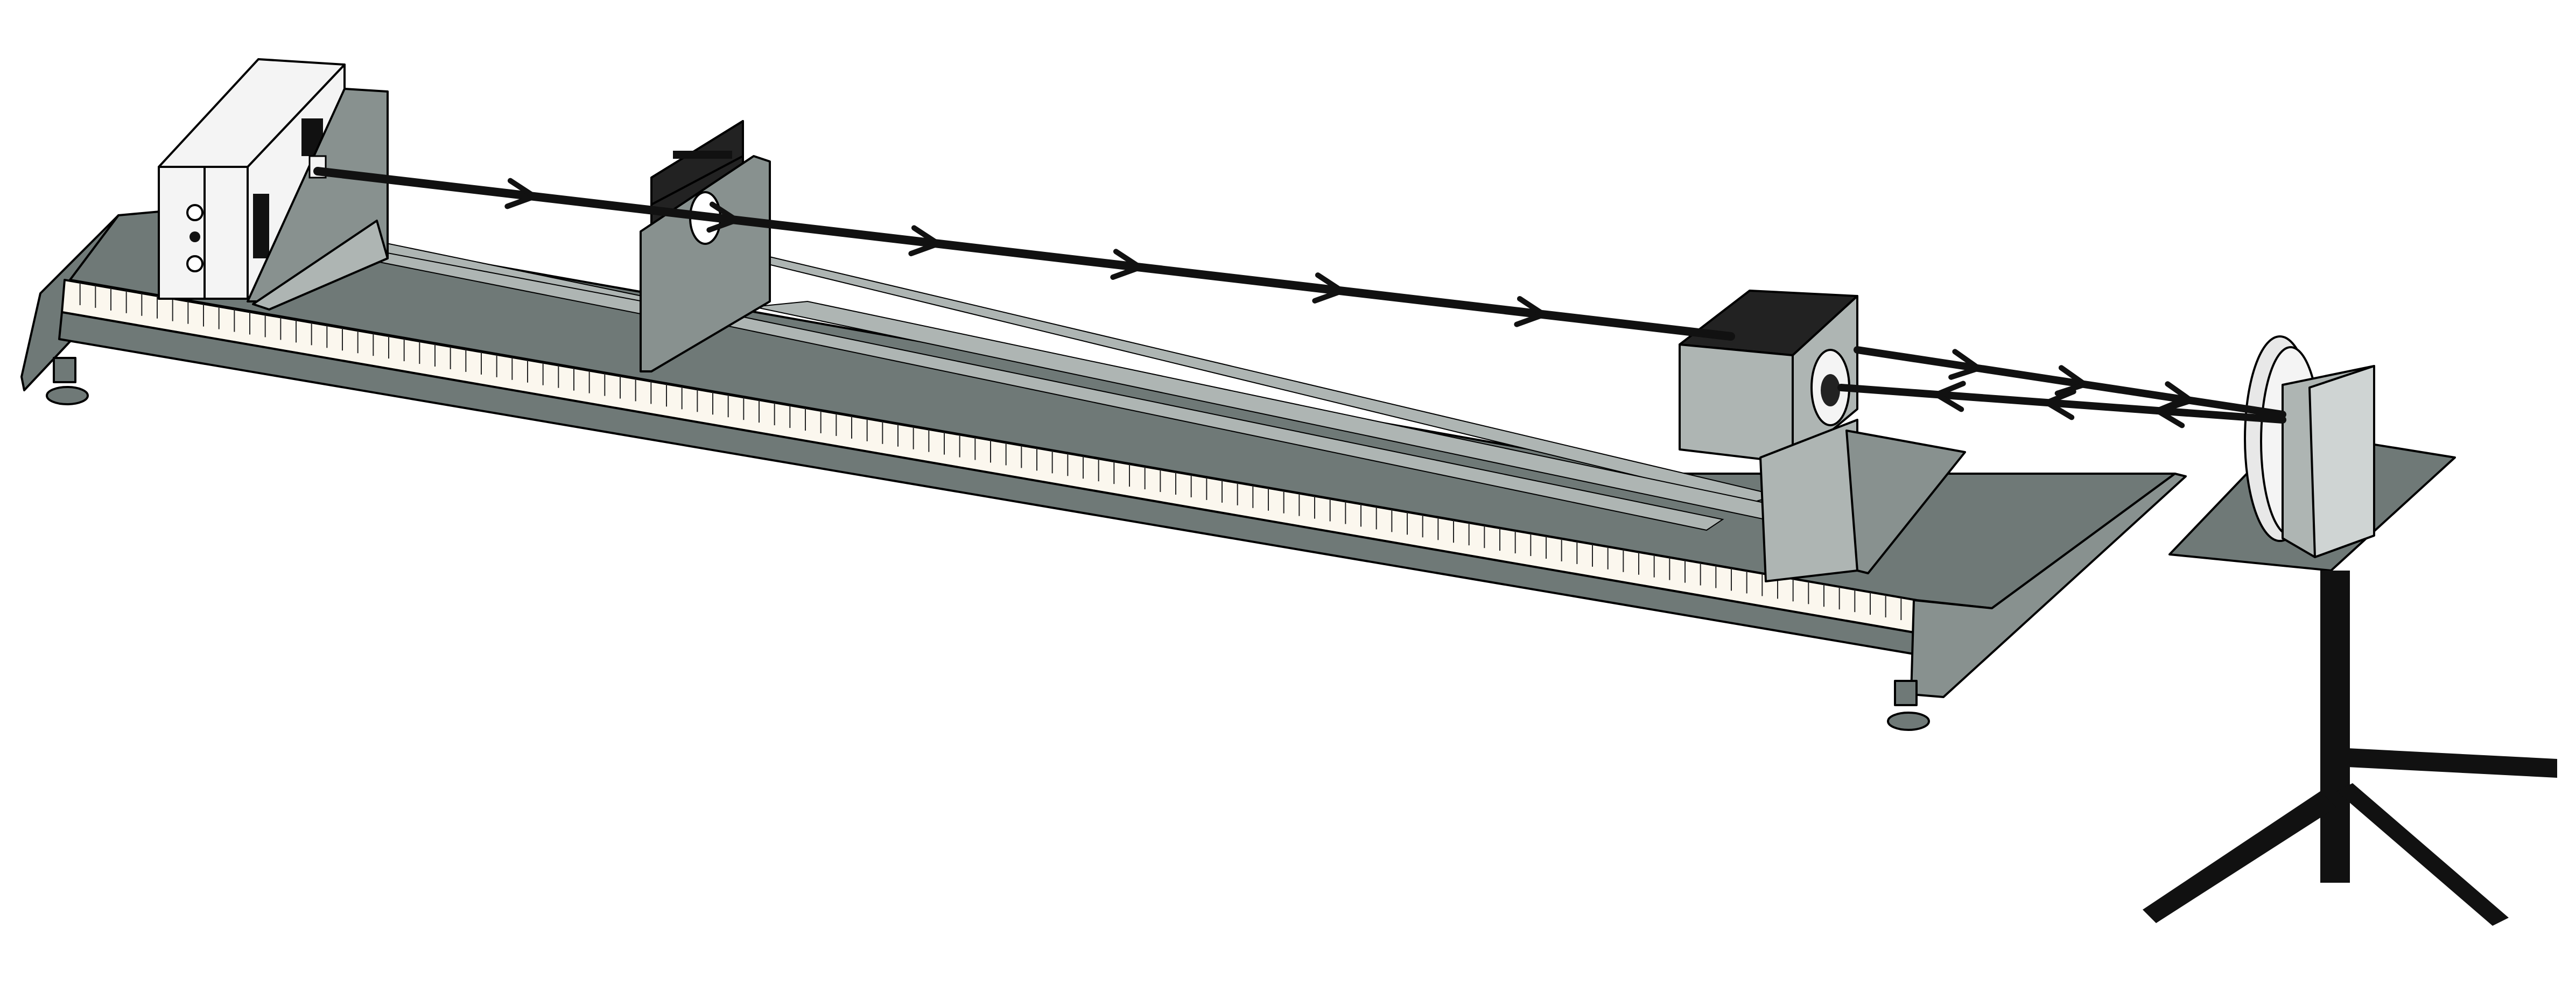  Describe the element at coordinates (252, 113) in the screenshot. I see `light-source-top` at that location.